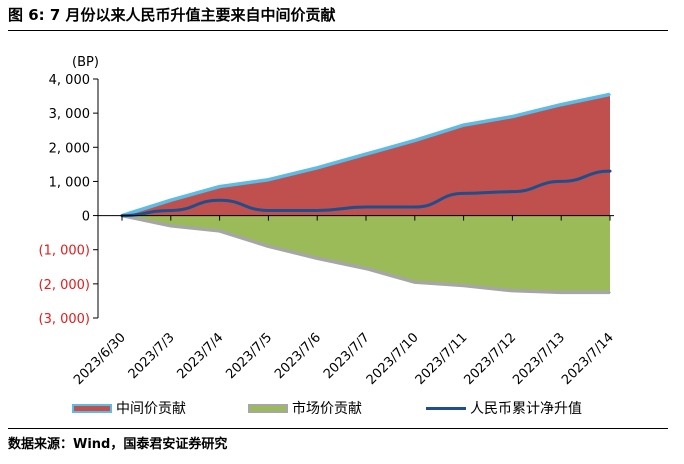 The height and width of the screenshot is (464, 684). I want to click on source-rule, so click(338, 428).